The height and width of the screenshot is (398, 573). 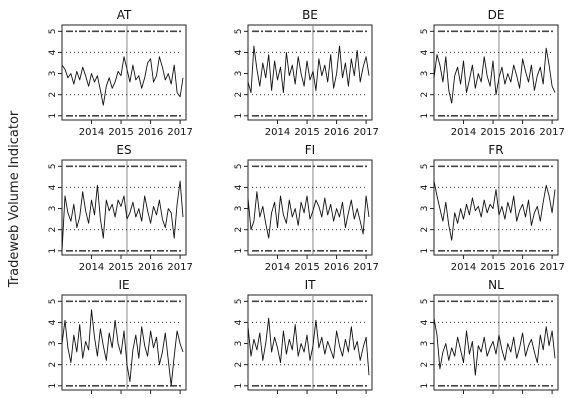 I want to click on series-line-fi, so click(x=308, y=215).